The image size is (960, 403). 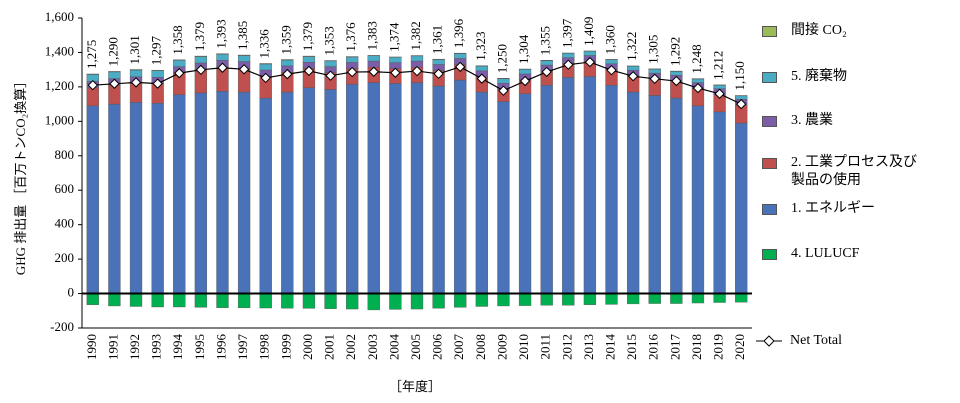 What do you see at coordinates (350, 37) in the screenshot?
I see `total-label: 1,376` at bounding box center [350, 37].